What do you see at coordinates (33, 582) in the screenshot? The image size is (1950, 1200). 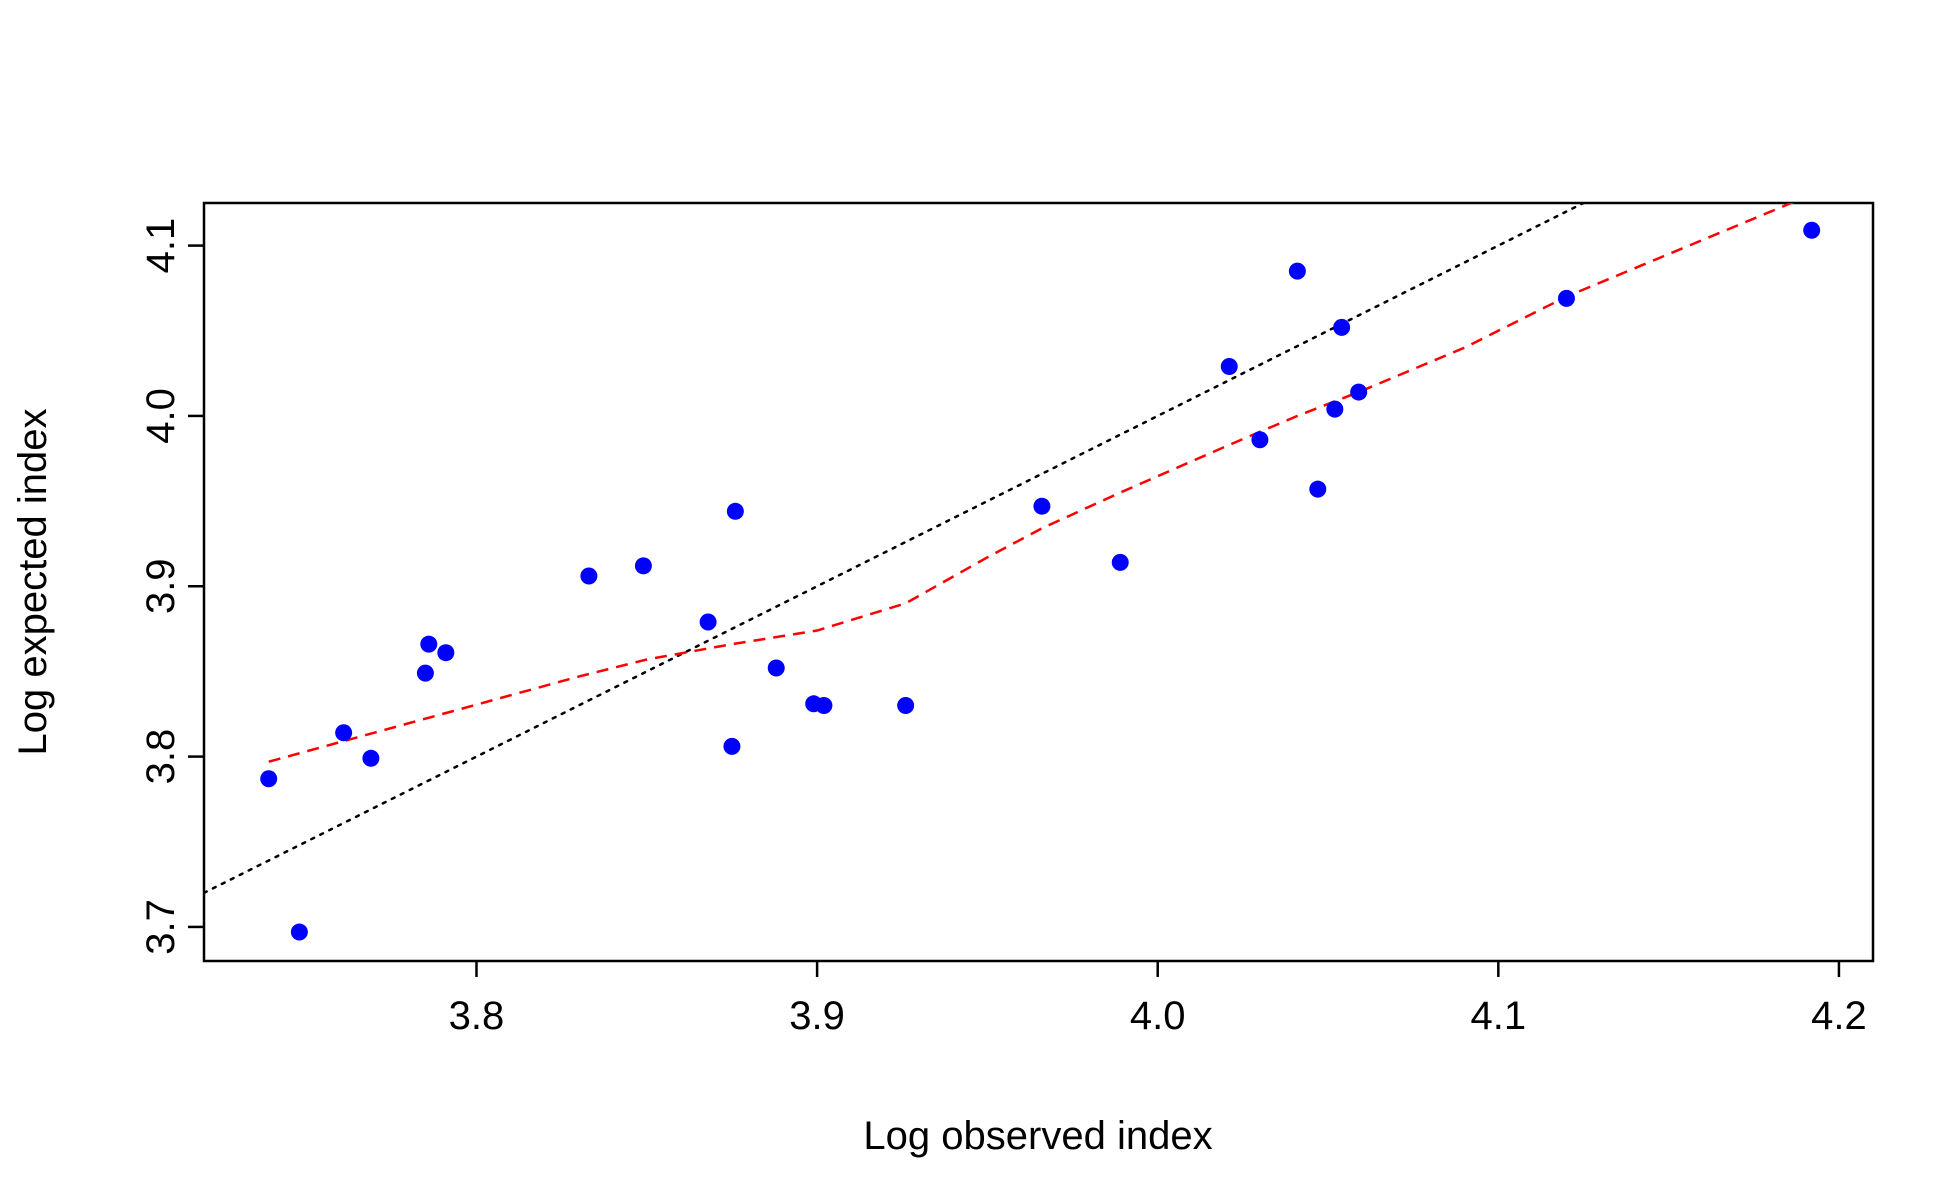 I see `y-axis-label: Log expected index` at bounding box center [33, 582].